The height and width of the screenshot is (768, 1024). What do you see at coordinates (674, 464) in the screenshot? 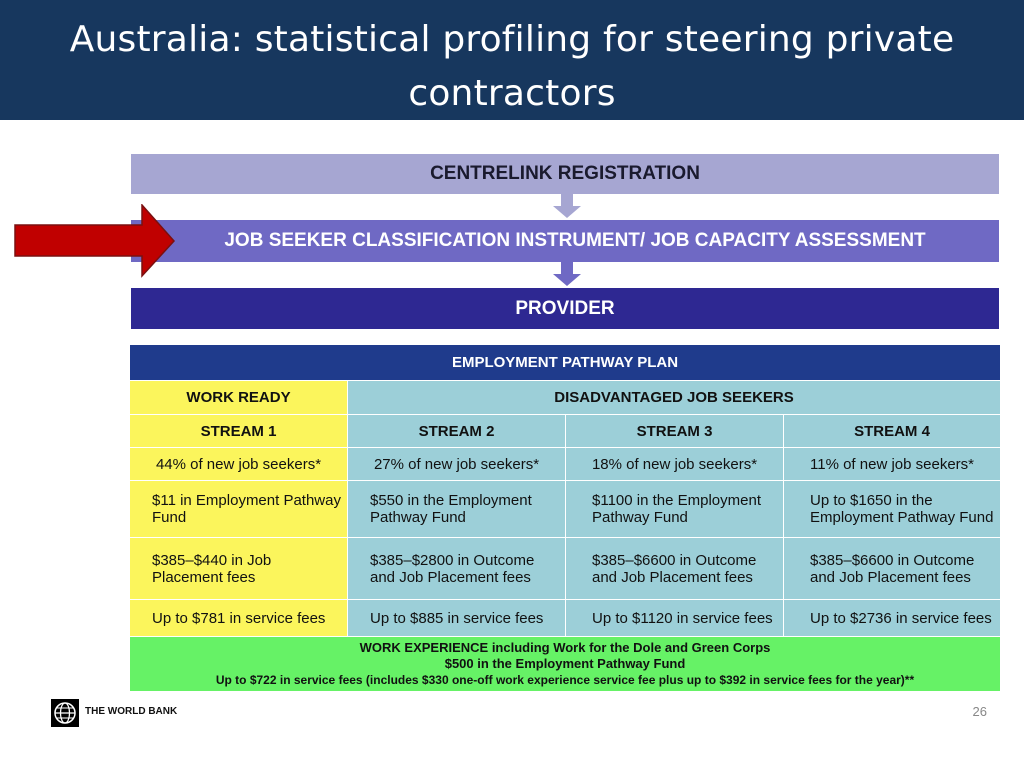
I see `stream-3-share: 18% of new job seekers*` at bounding box center [674, 464].